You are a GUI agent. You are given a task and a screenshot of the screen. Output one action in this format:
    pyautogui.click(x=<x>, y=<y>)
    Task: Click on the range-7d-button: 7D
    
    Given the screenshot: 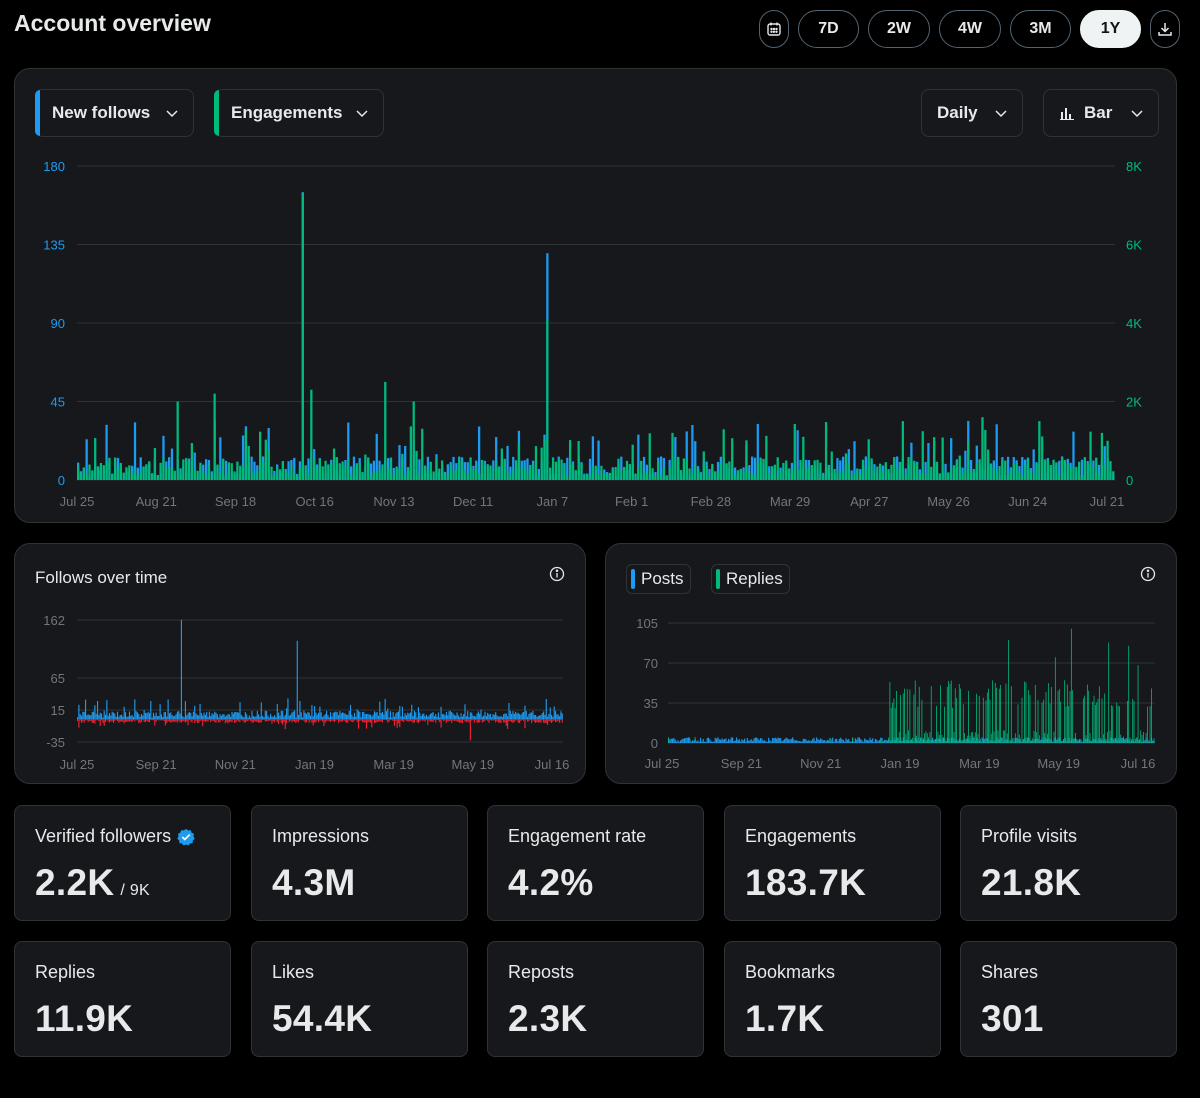 What is the action you would take?
    pyautogui.click(x=828, y=29)
    